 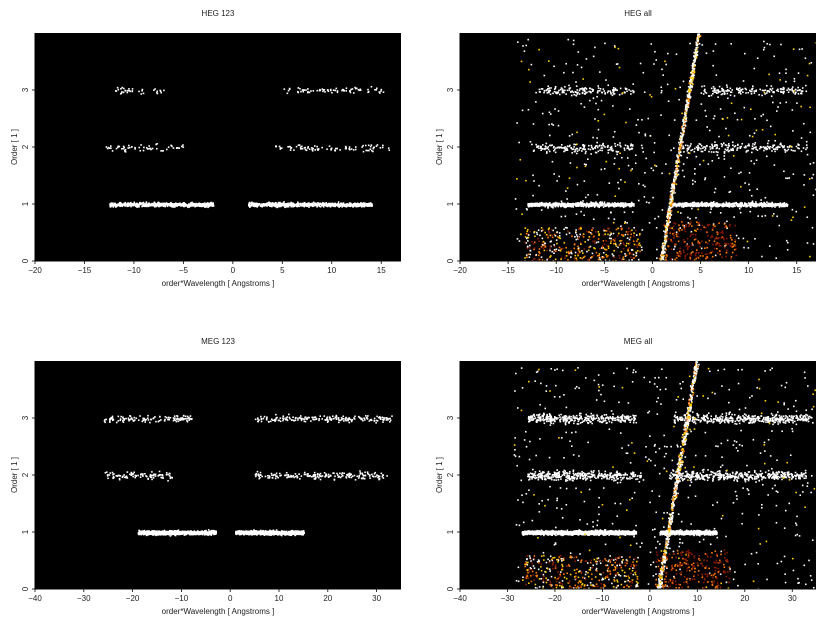 What do you see at coordinates (638, 13) in the screenshot?
I see `panel-title: HEG all` at bounding box center [638, 13].